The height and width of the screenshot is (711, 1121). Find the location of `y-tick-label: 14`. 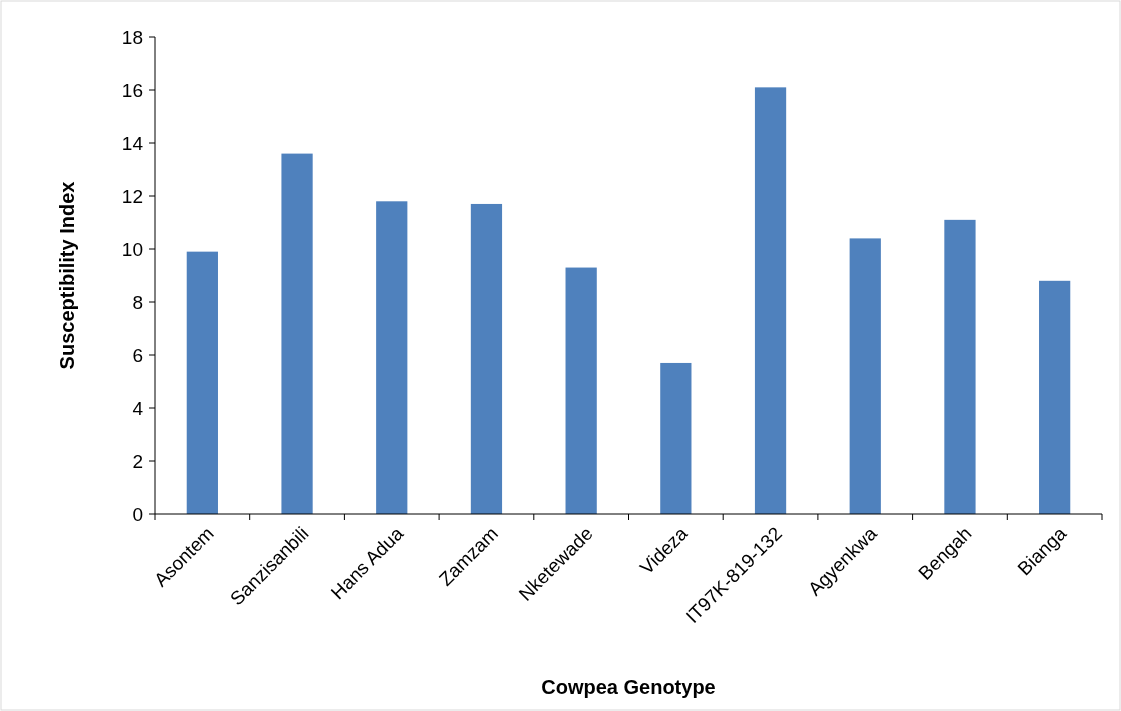

y-tick-label: 14 is located at coordinates (132, 143).